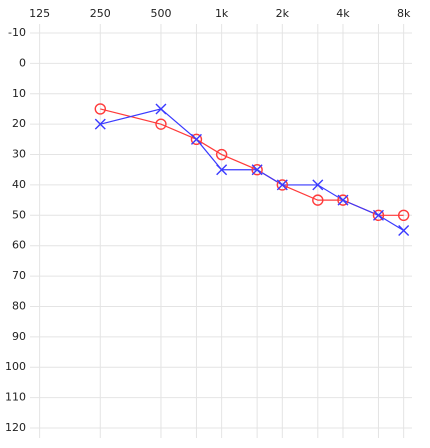  I want to click on x-tick-label: 8k, so click(404, 13).